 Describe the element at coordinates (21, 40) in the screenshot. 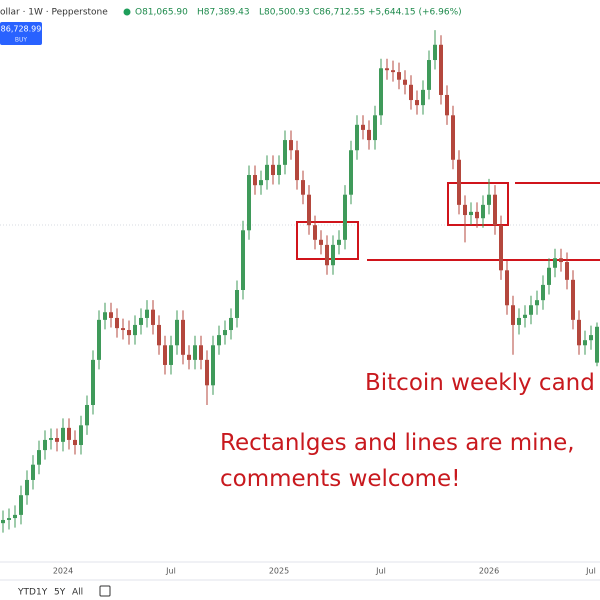

I see `buy-label: BUY` at that location.